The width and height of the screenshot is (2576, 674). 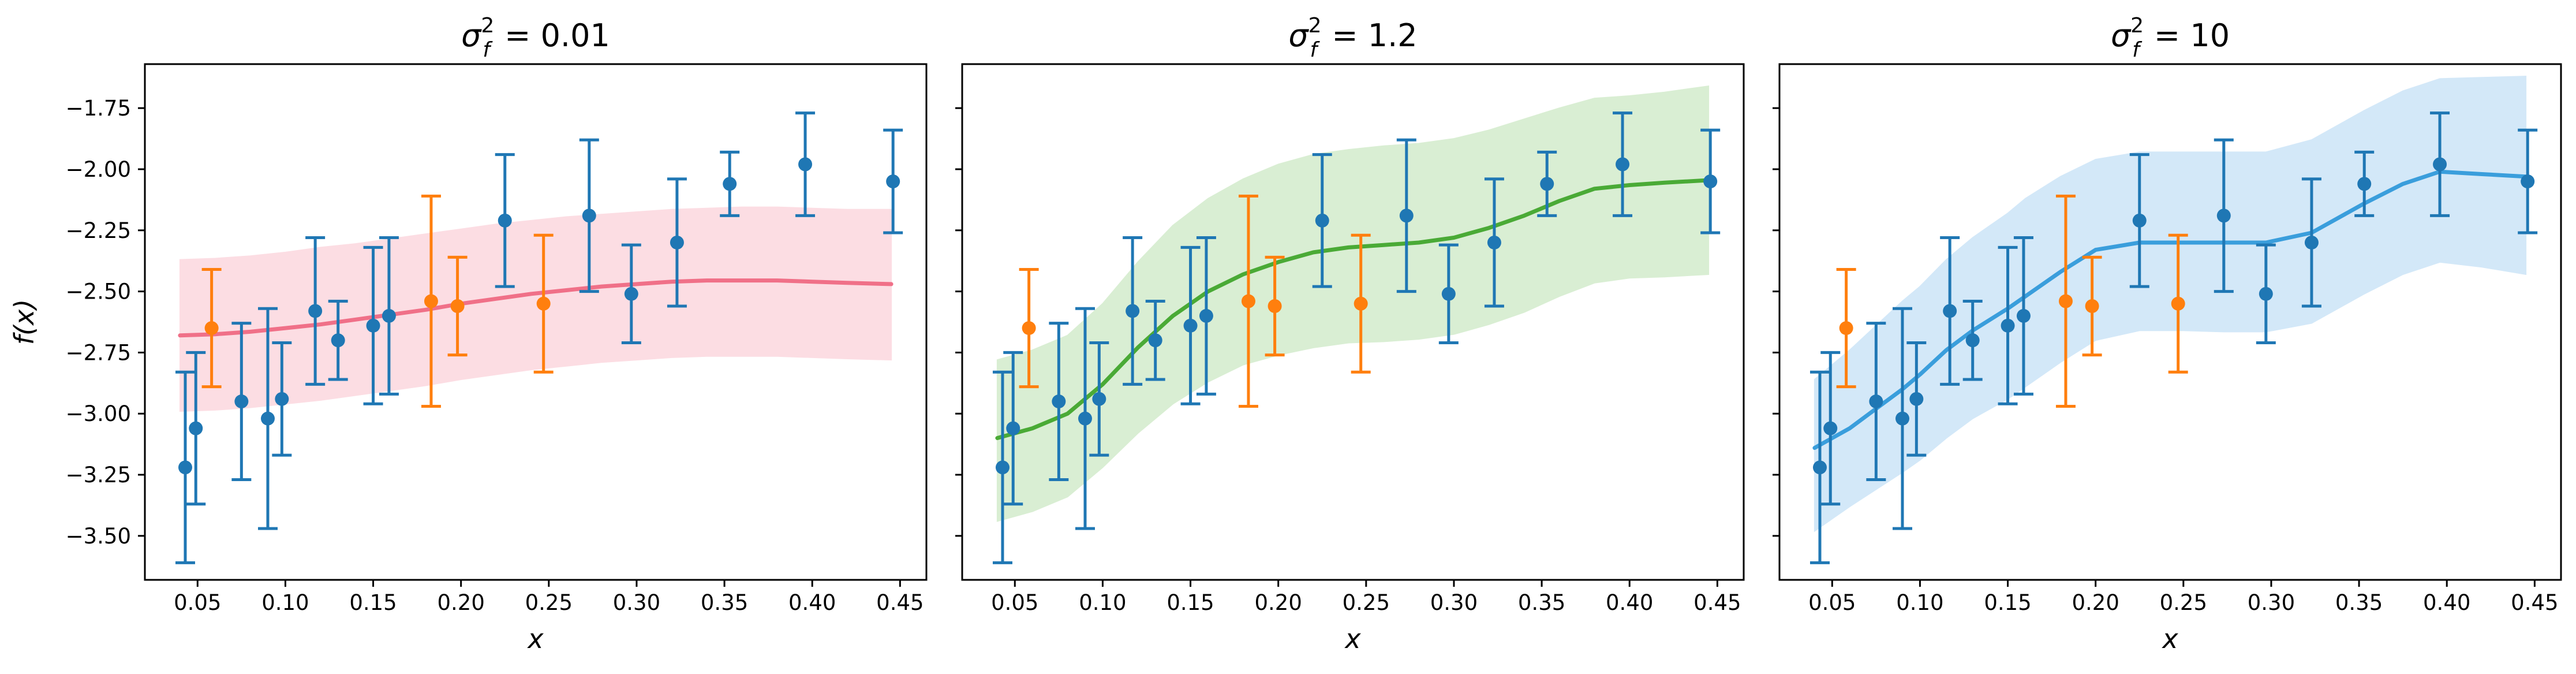 What do you see at coordinates (812, 602) in the screenshot?
I see `x-tick-label: 0.40` at bounding box center [812, 602].